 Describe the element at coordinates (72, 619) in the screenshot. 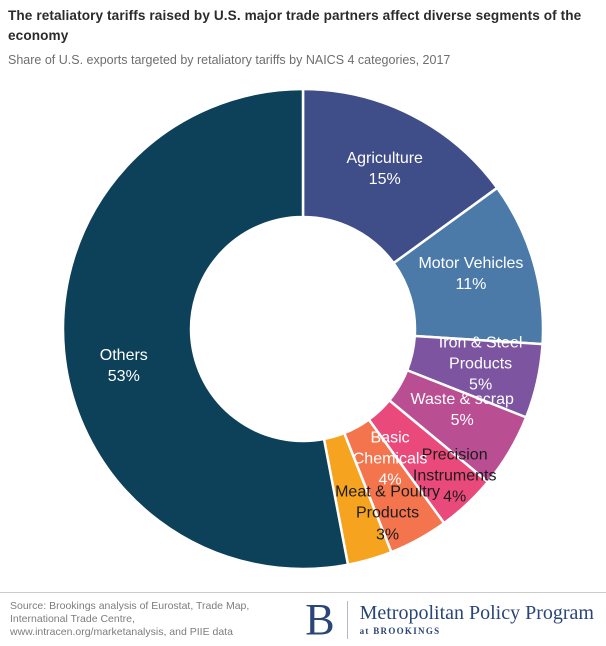

I see `source-line: International Trade Centre,` at that location.